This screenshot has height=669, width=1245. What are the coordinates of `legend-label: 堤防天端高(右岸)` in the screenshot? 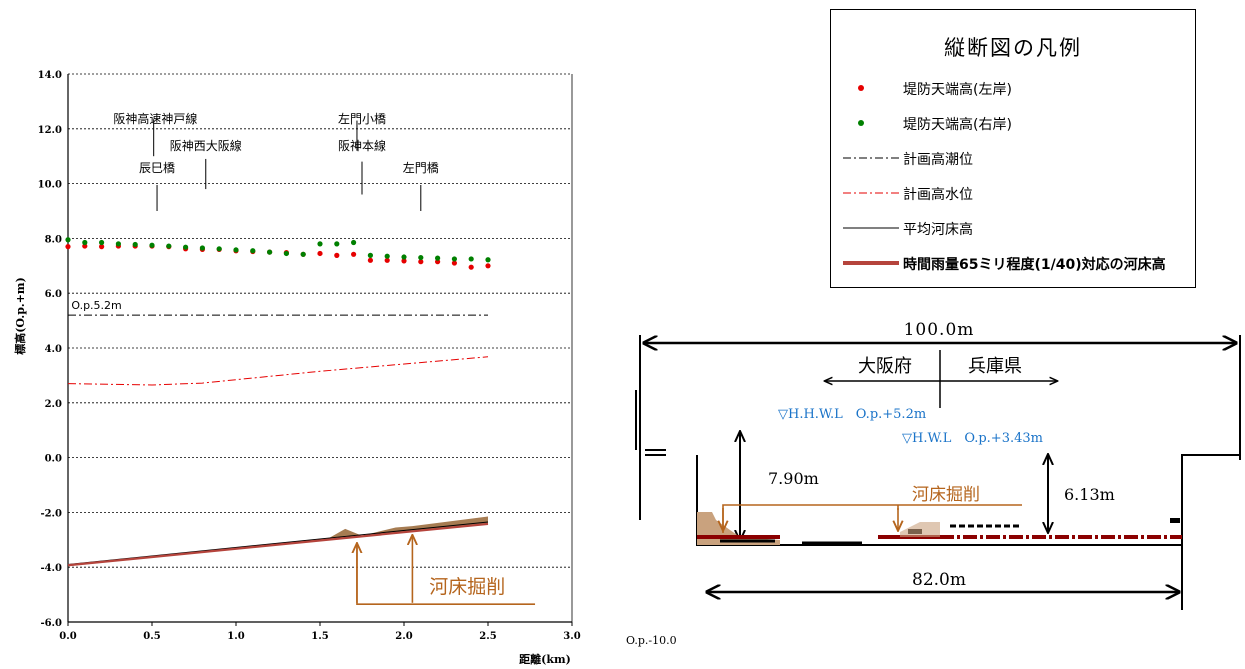 It's located at (957, 125).